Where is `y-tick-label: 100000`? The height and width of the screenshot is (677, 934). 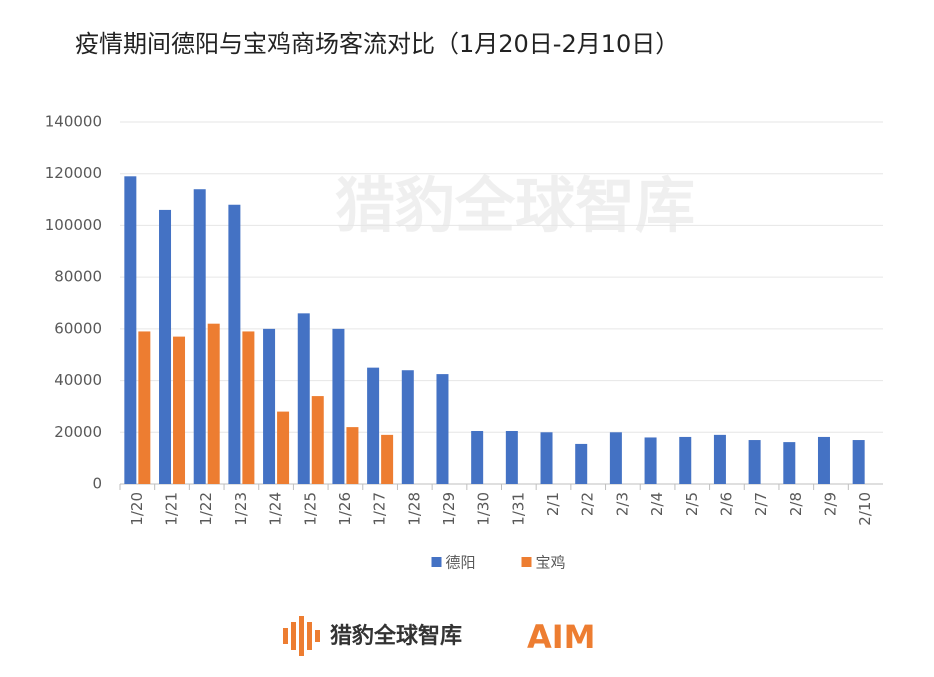 y-tick-label: 100000 is located at coordinates (73, 225).